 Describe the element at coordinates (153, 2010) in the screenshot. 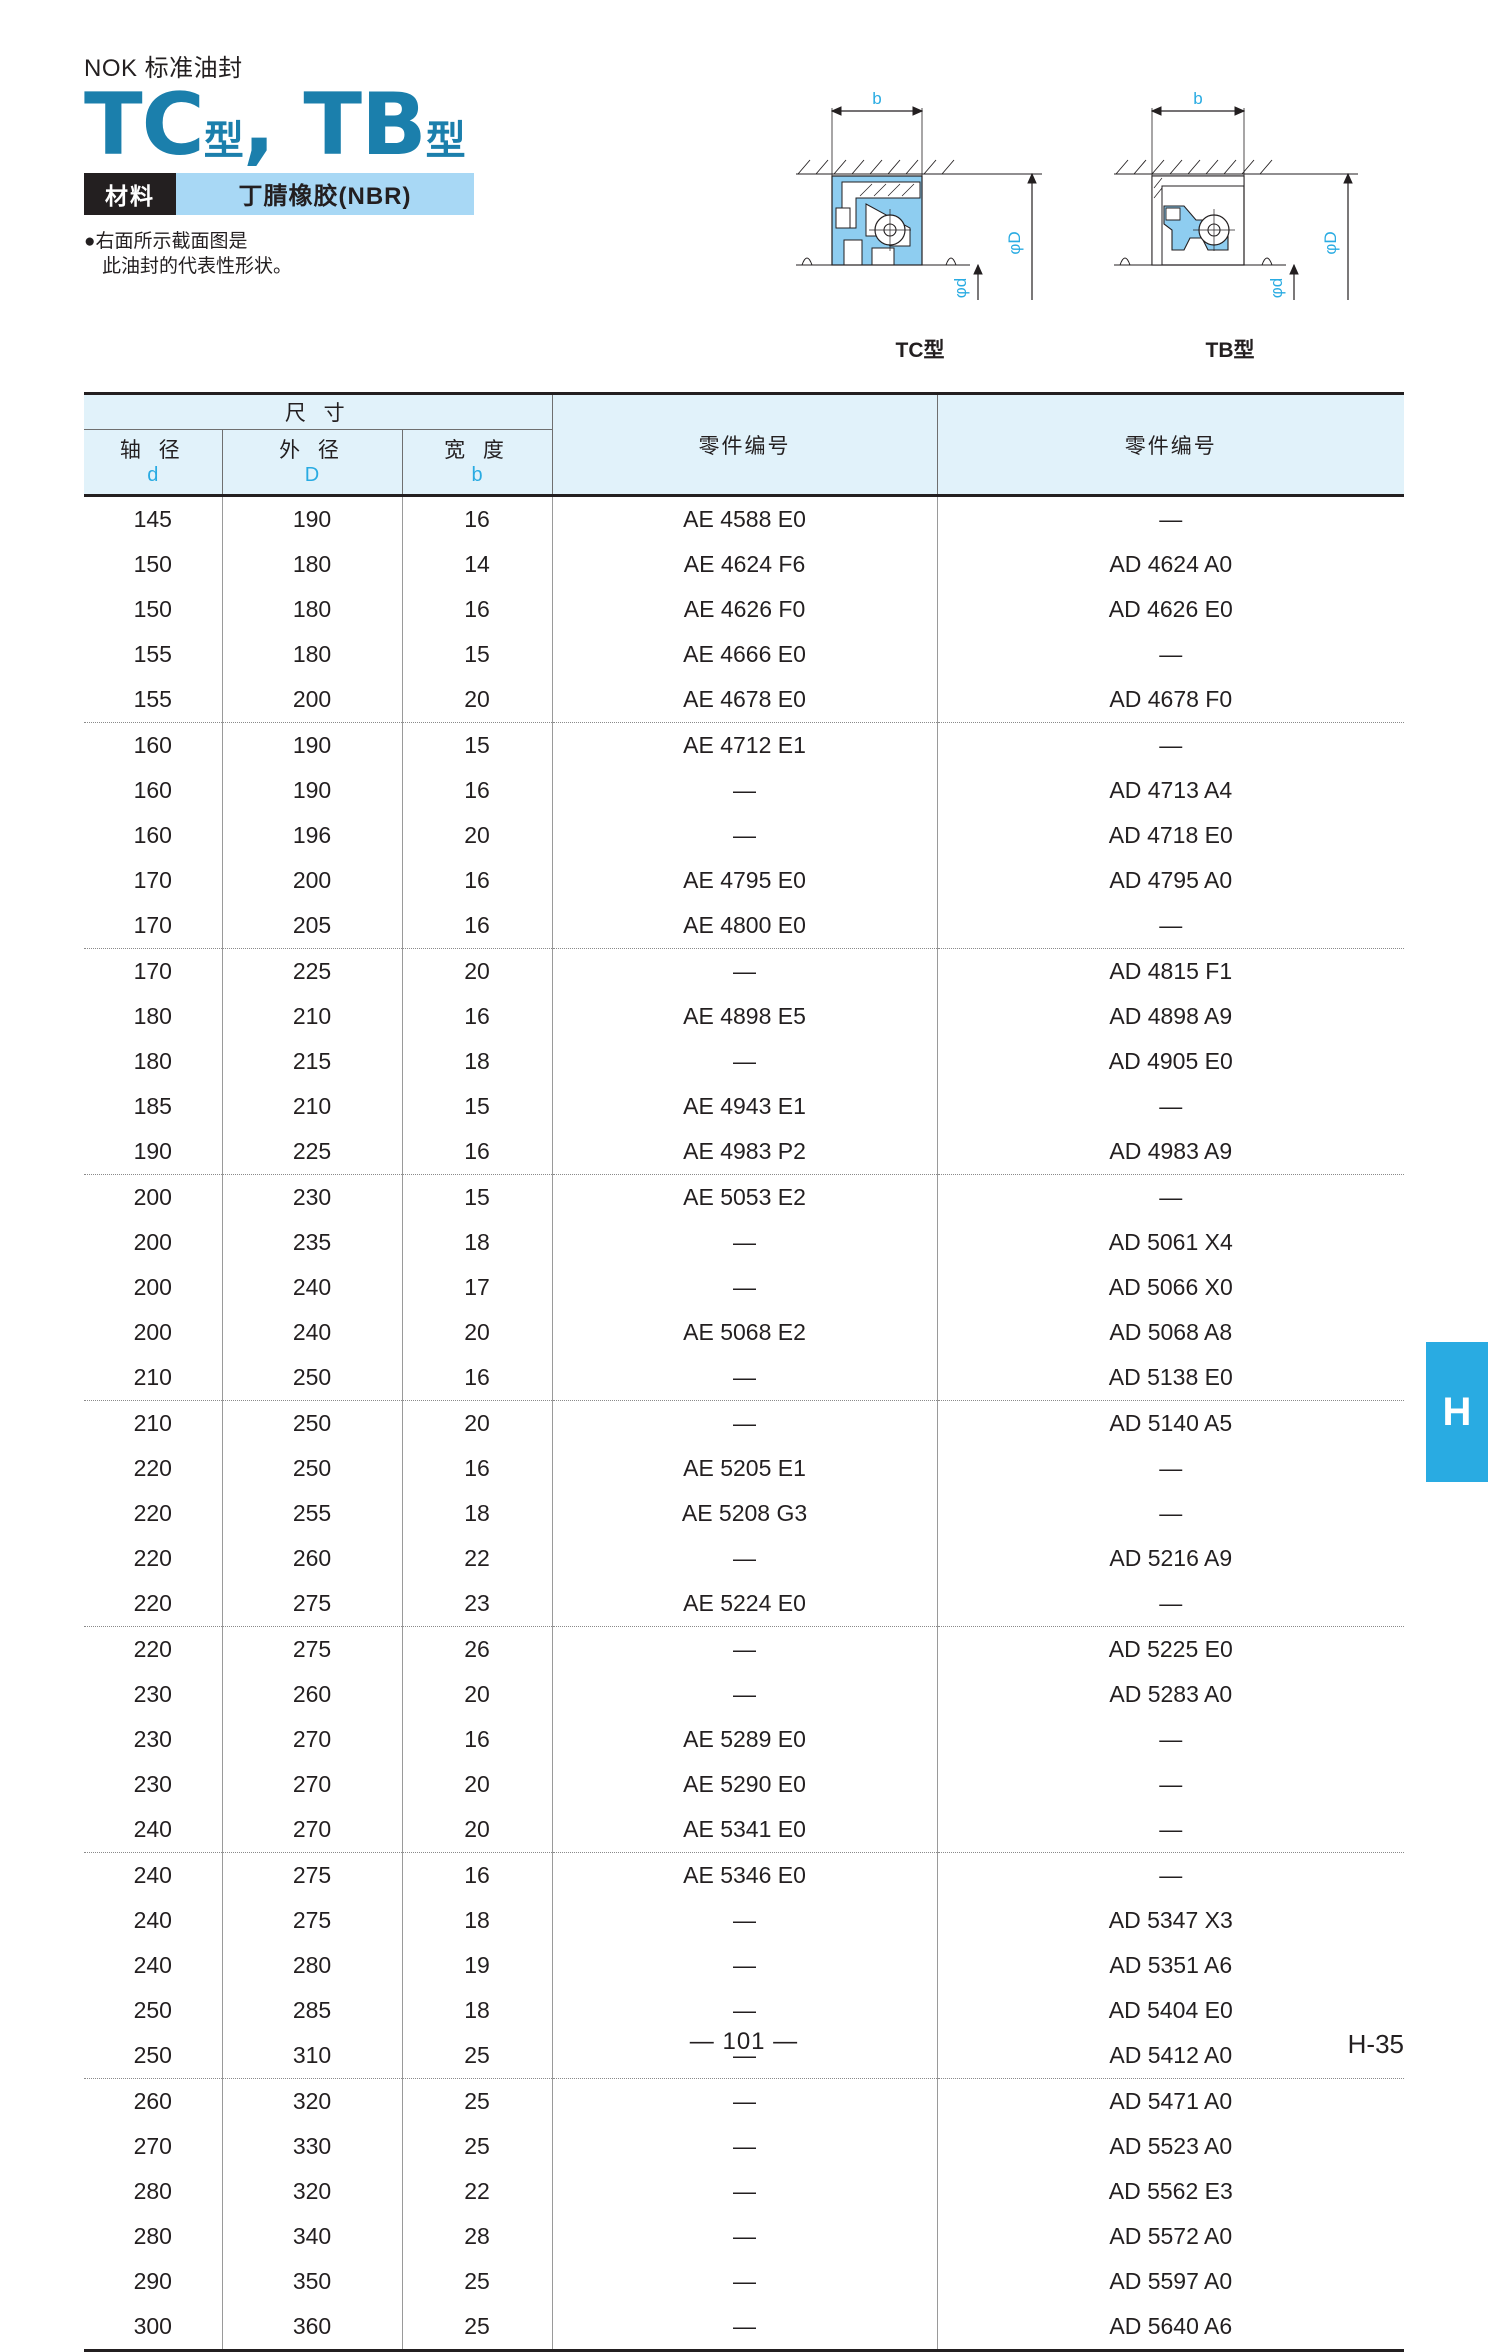

I see `cell-shaft-diameter: 250` at that location.